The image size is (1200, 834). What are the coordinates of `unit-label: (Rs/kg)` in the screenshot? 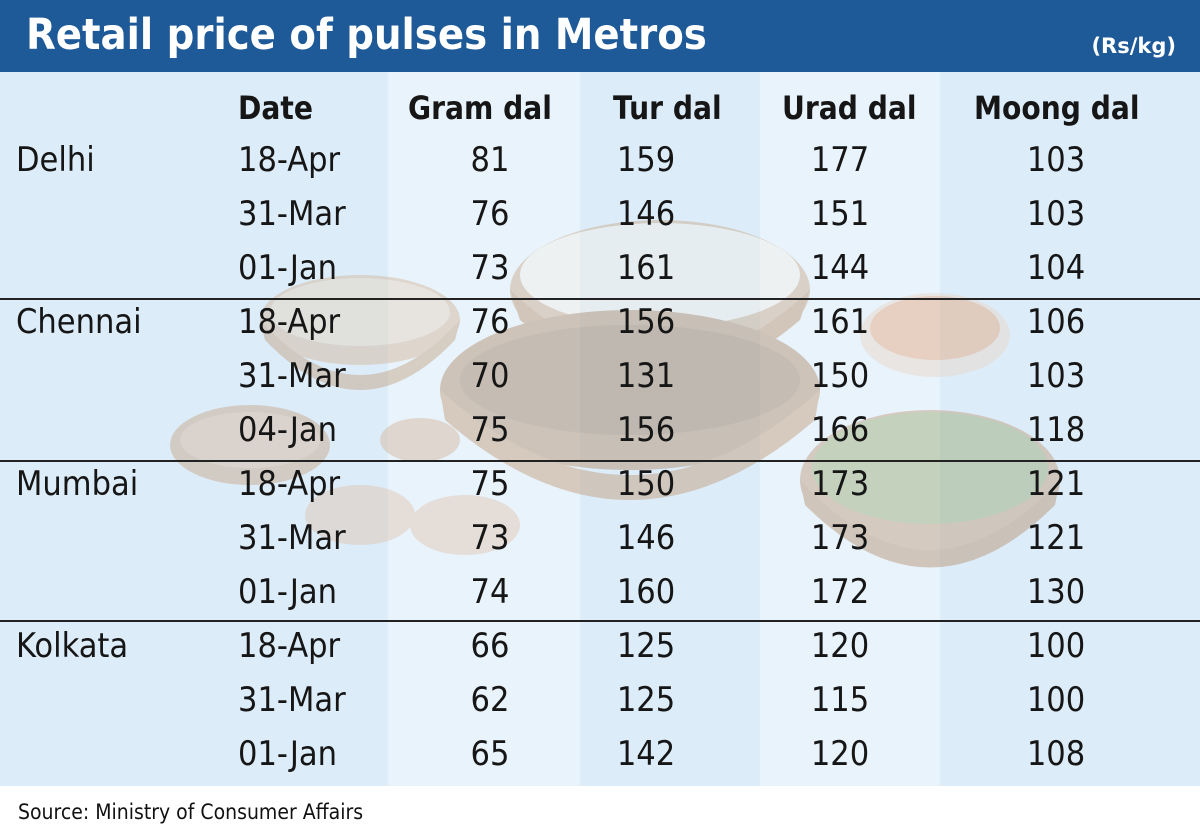 It's located at (1133, 46).